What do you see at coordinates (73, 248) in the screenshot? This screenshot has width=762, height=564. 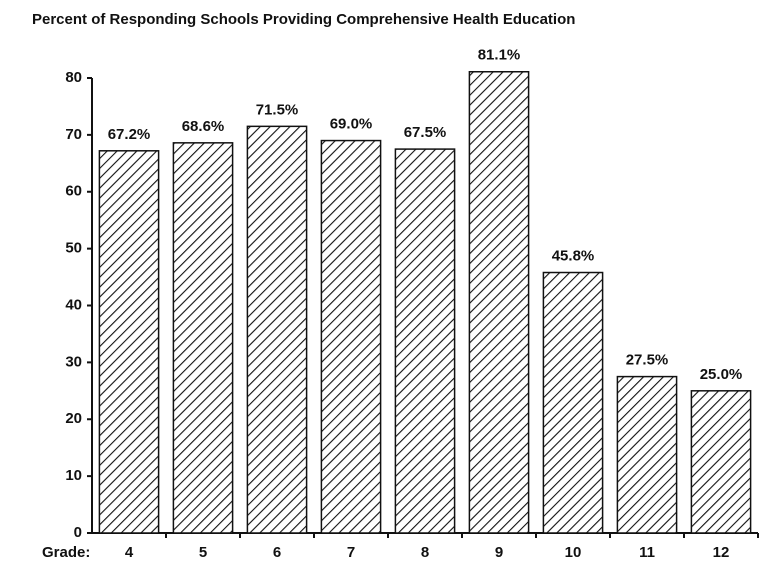 I see `y-tick-label: 50` at bounding box center [73, 248].